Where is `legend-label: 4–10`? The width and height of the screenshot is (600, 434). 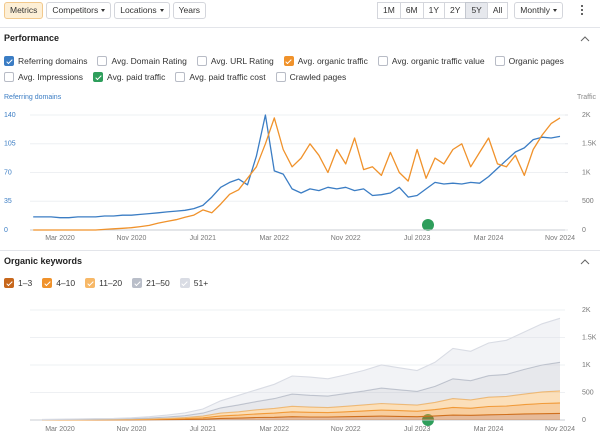 legend-label: 4–10 is located at coordinates (66, 283).